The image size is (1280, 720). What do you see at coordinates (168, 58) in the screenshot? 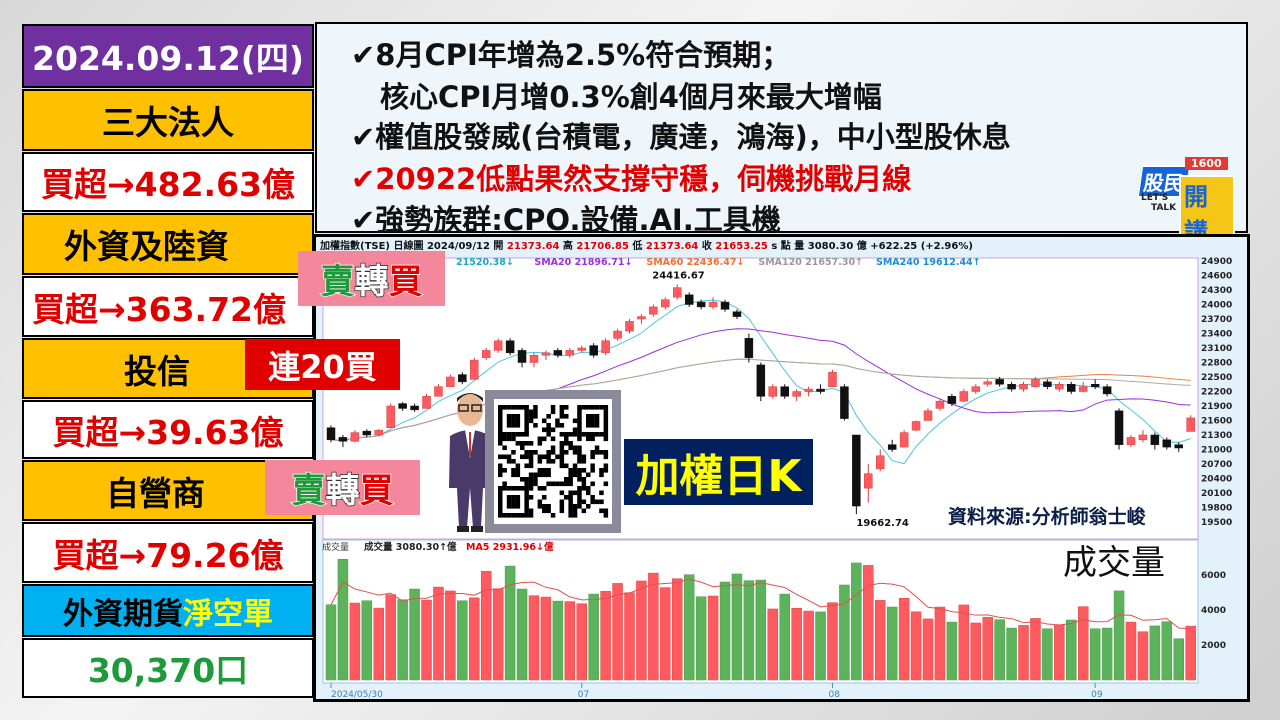
I see `date-text: 2024.09.12(四)` at bounding box center [168, 58].